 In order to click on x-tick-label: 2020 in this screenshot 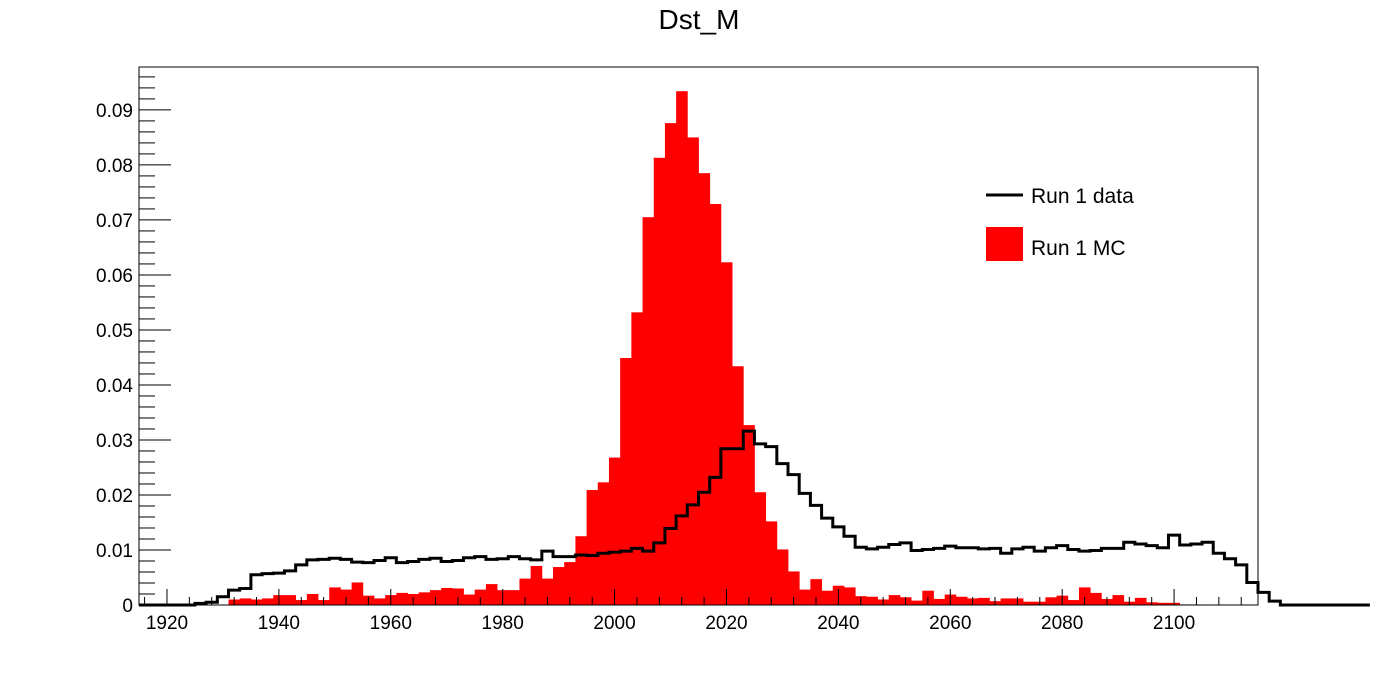, I will do `click(726, 623)`.